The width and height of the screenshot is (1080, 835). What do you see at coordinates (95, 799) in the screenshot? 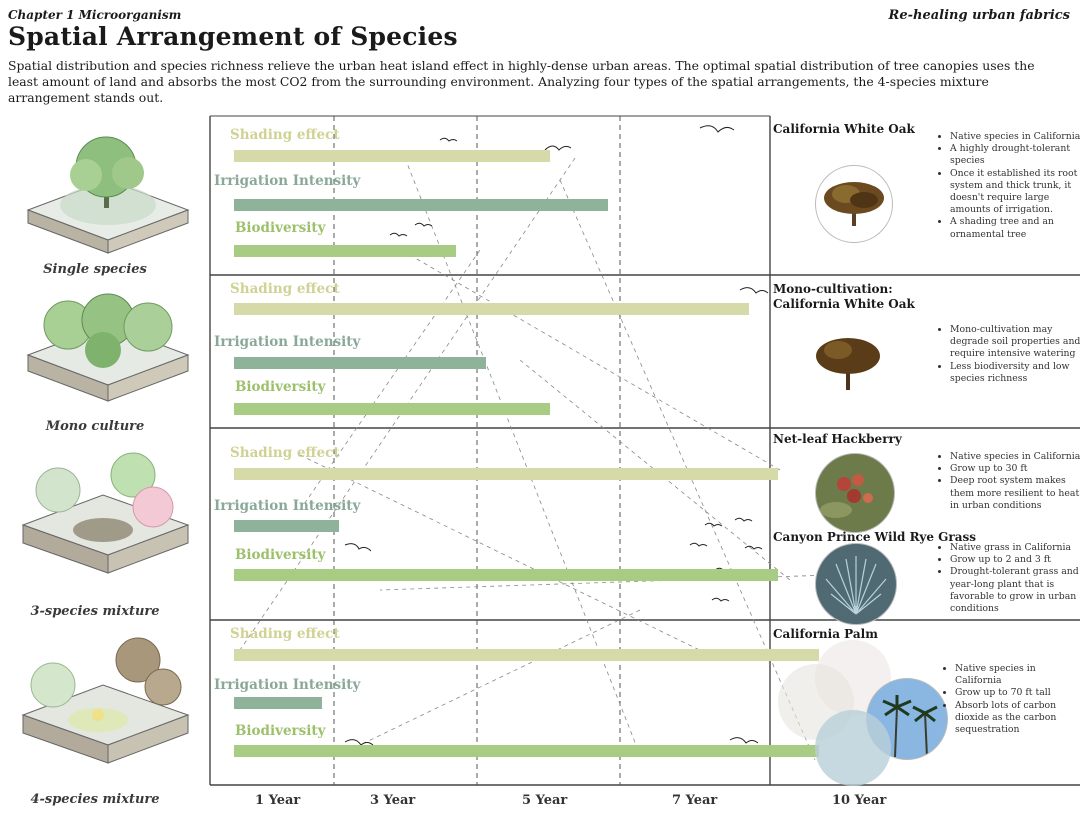
I see `row-label-4-species: 4-species mixture` at bounding box center [95, 799].